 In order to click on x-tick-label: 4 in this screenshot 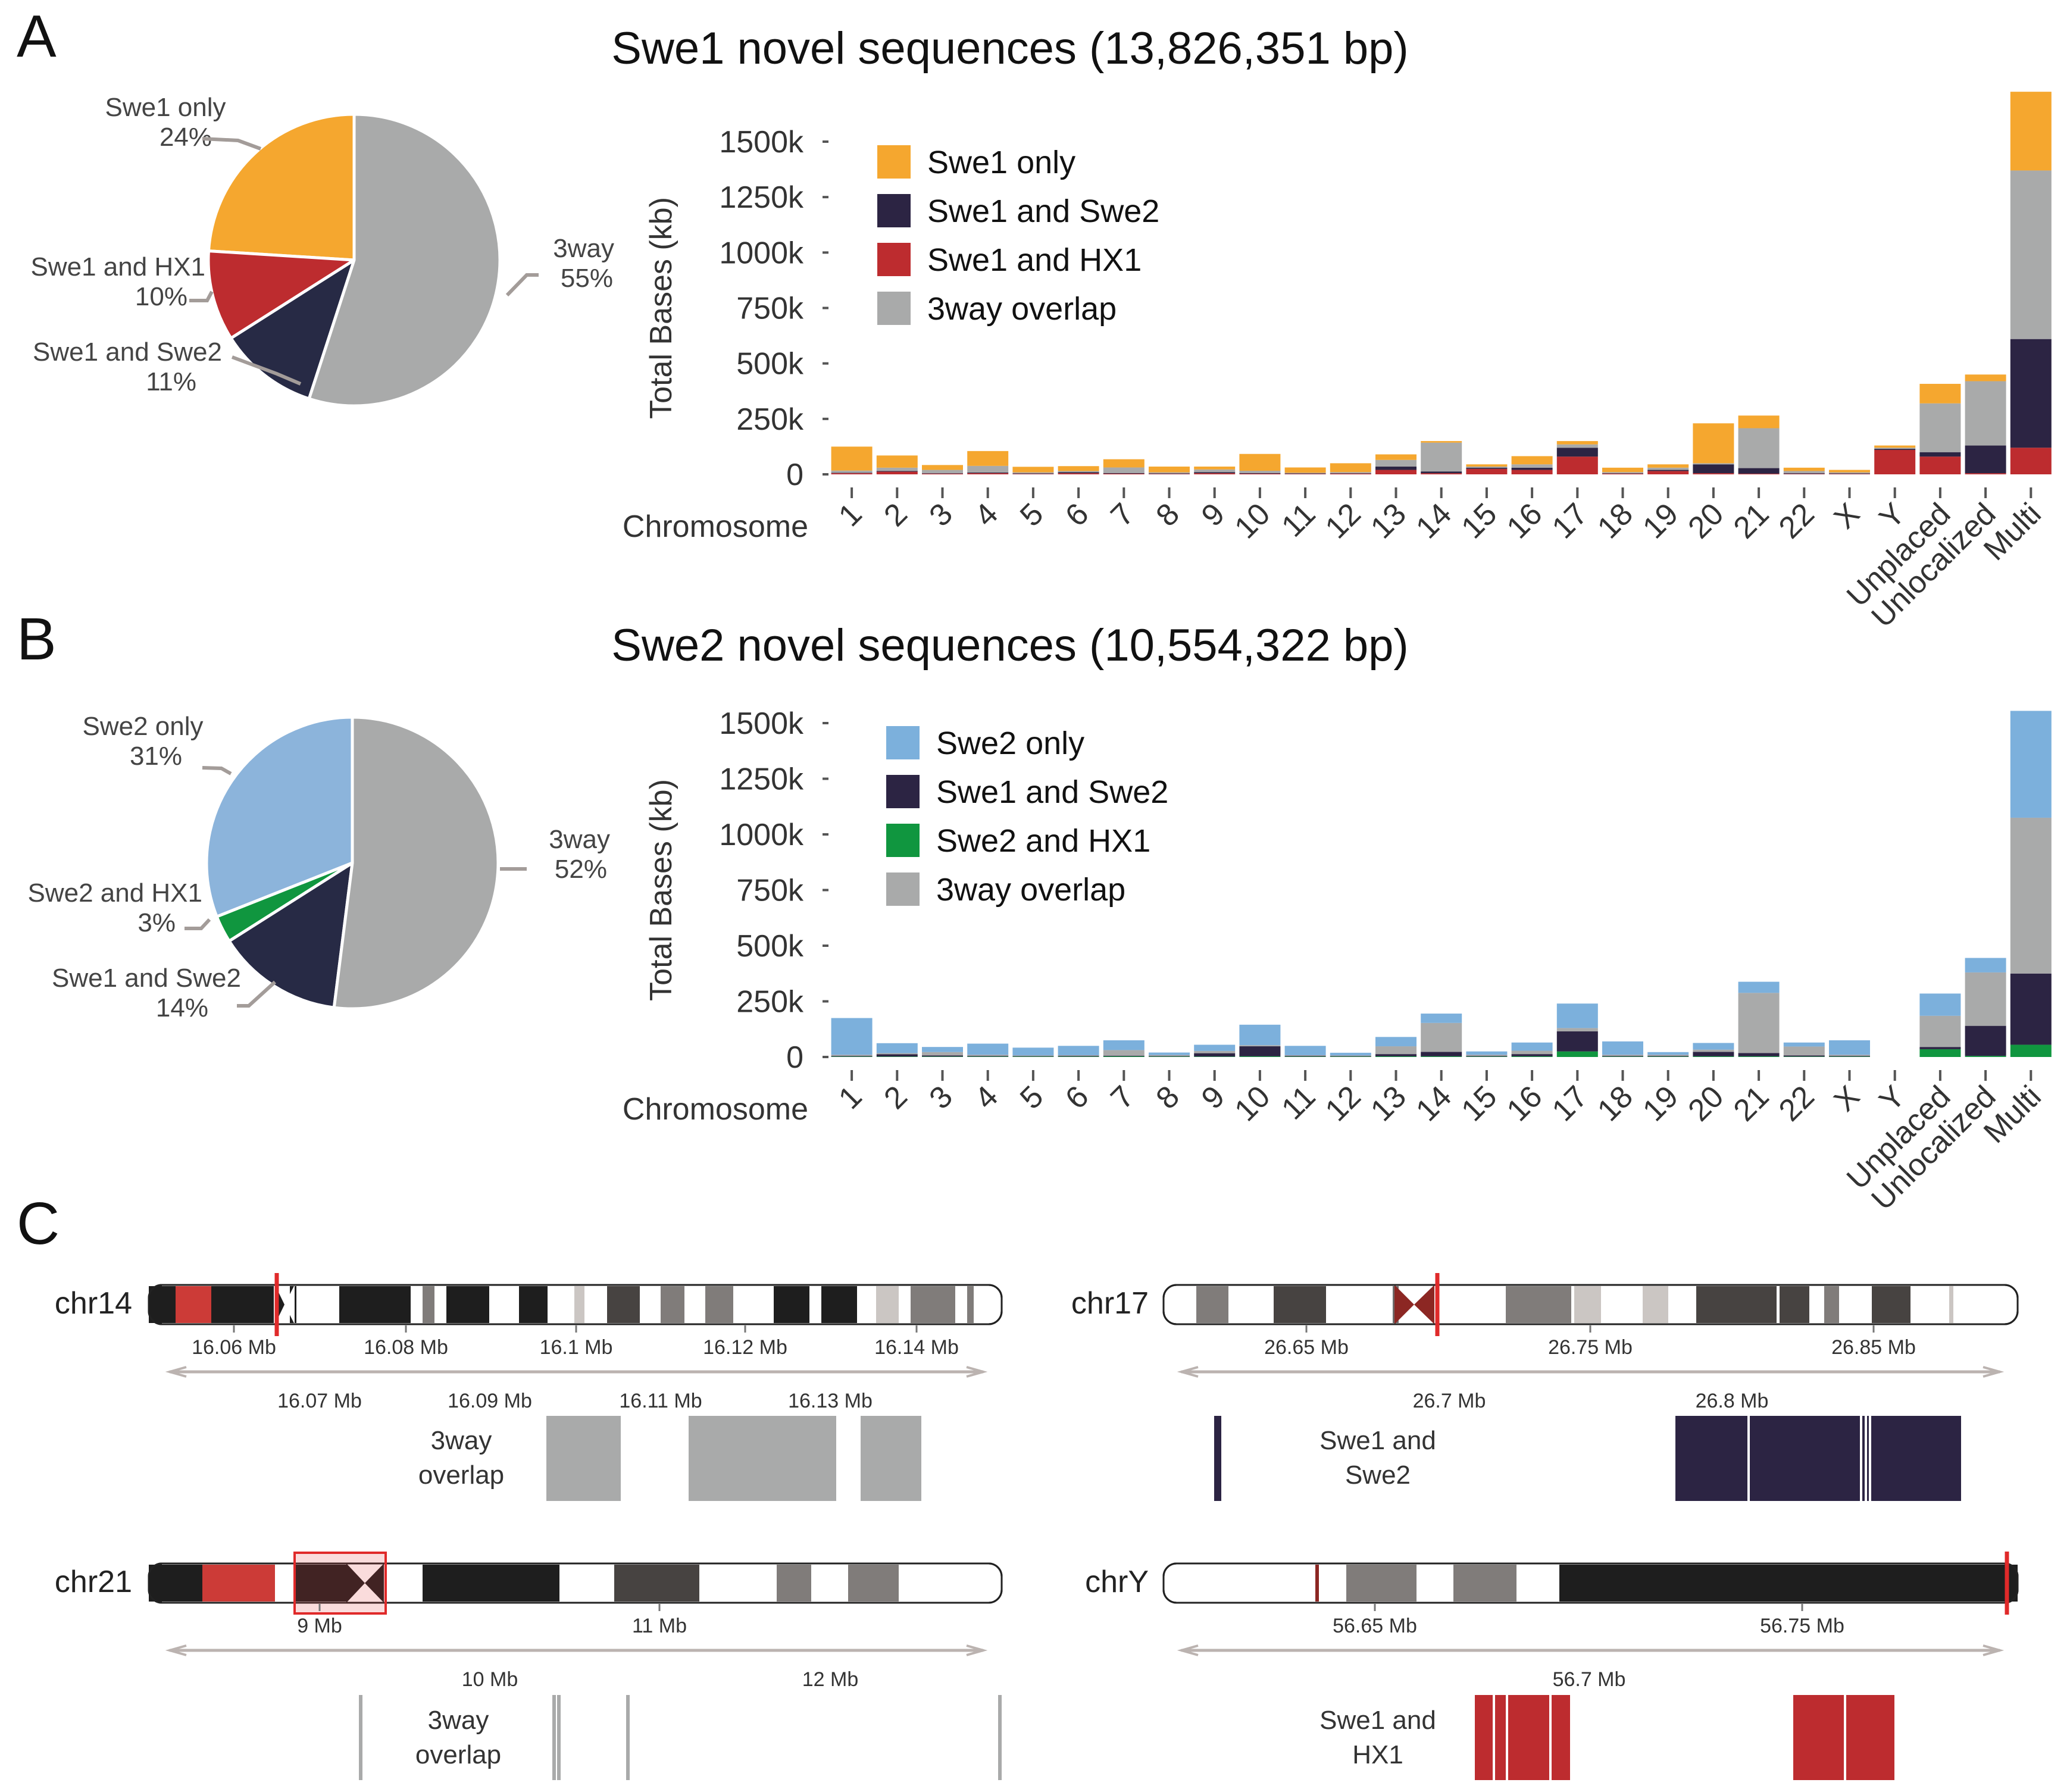, I will do `click(986, 1097)`.